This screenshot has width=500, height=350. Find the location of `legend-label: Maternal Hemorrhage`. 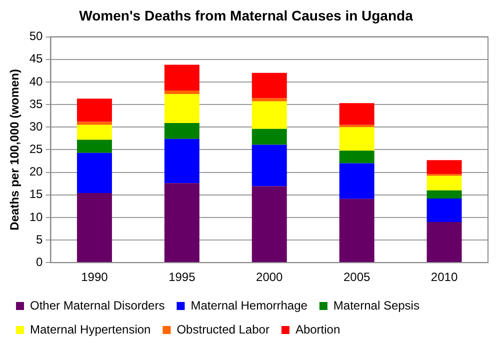

legend-label: Maternal Hemorrhage is located at coordinates (249, 305).